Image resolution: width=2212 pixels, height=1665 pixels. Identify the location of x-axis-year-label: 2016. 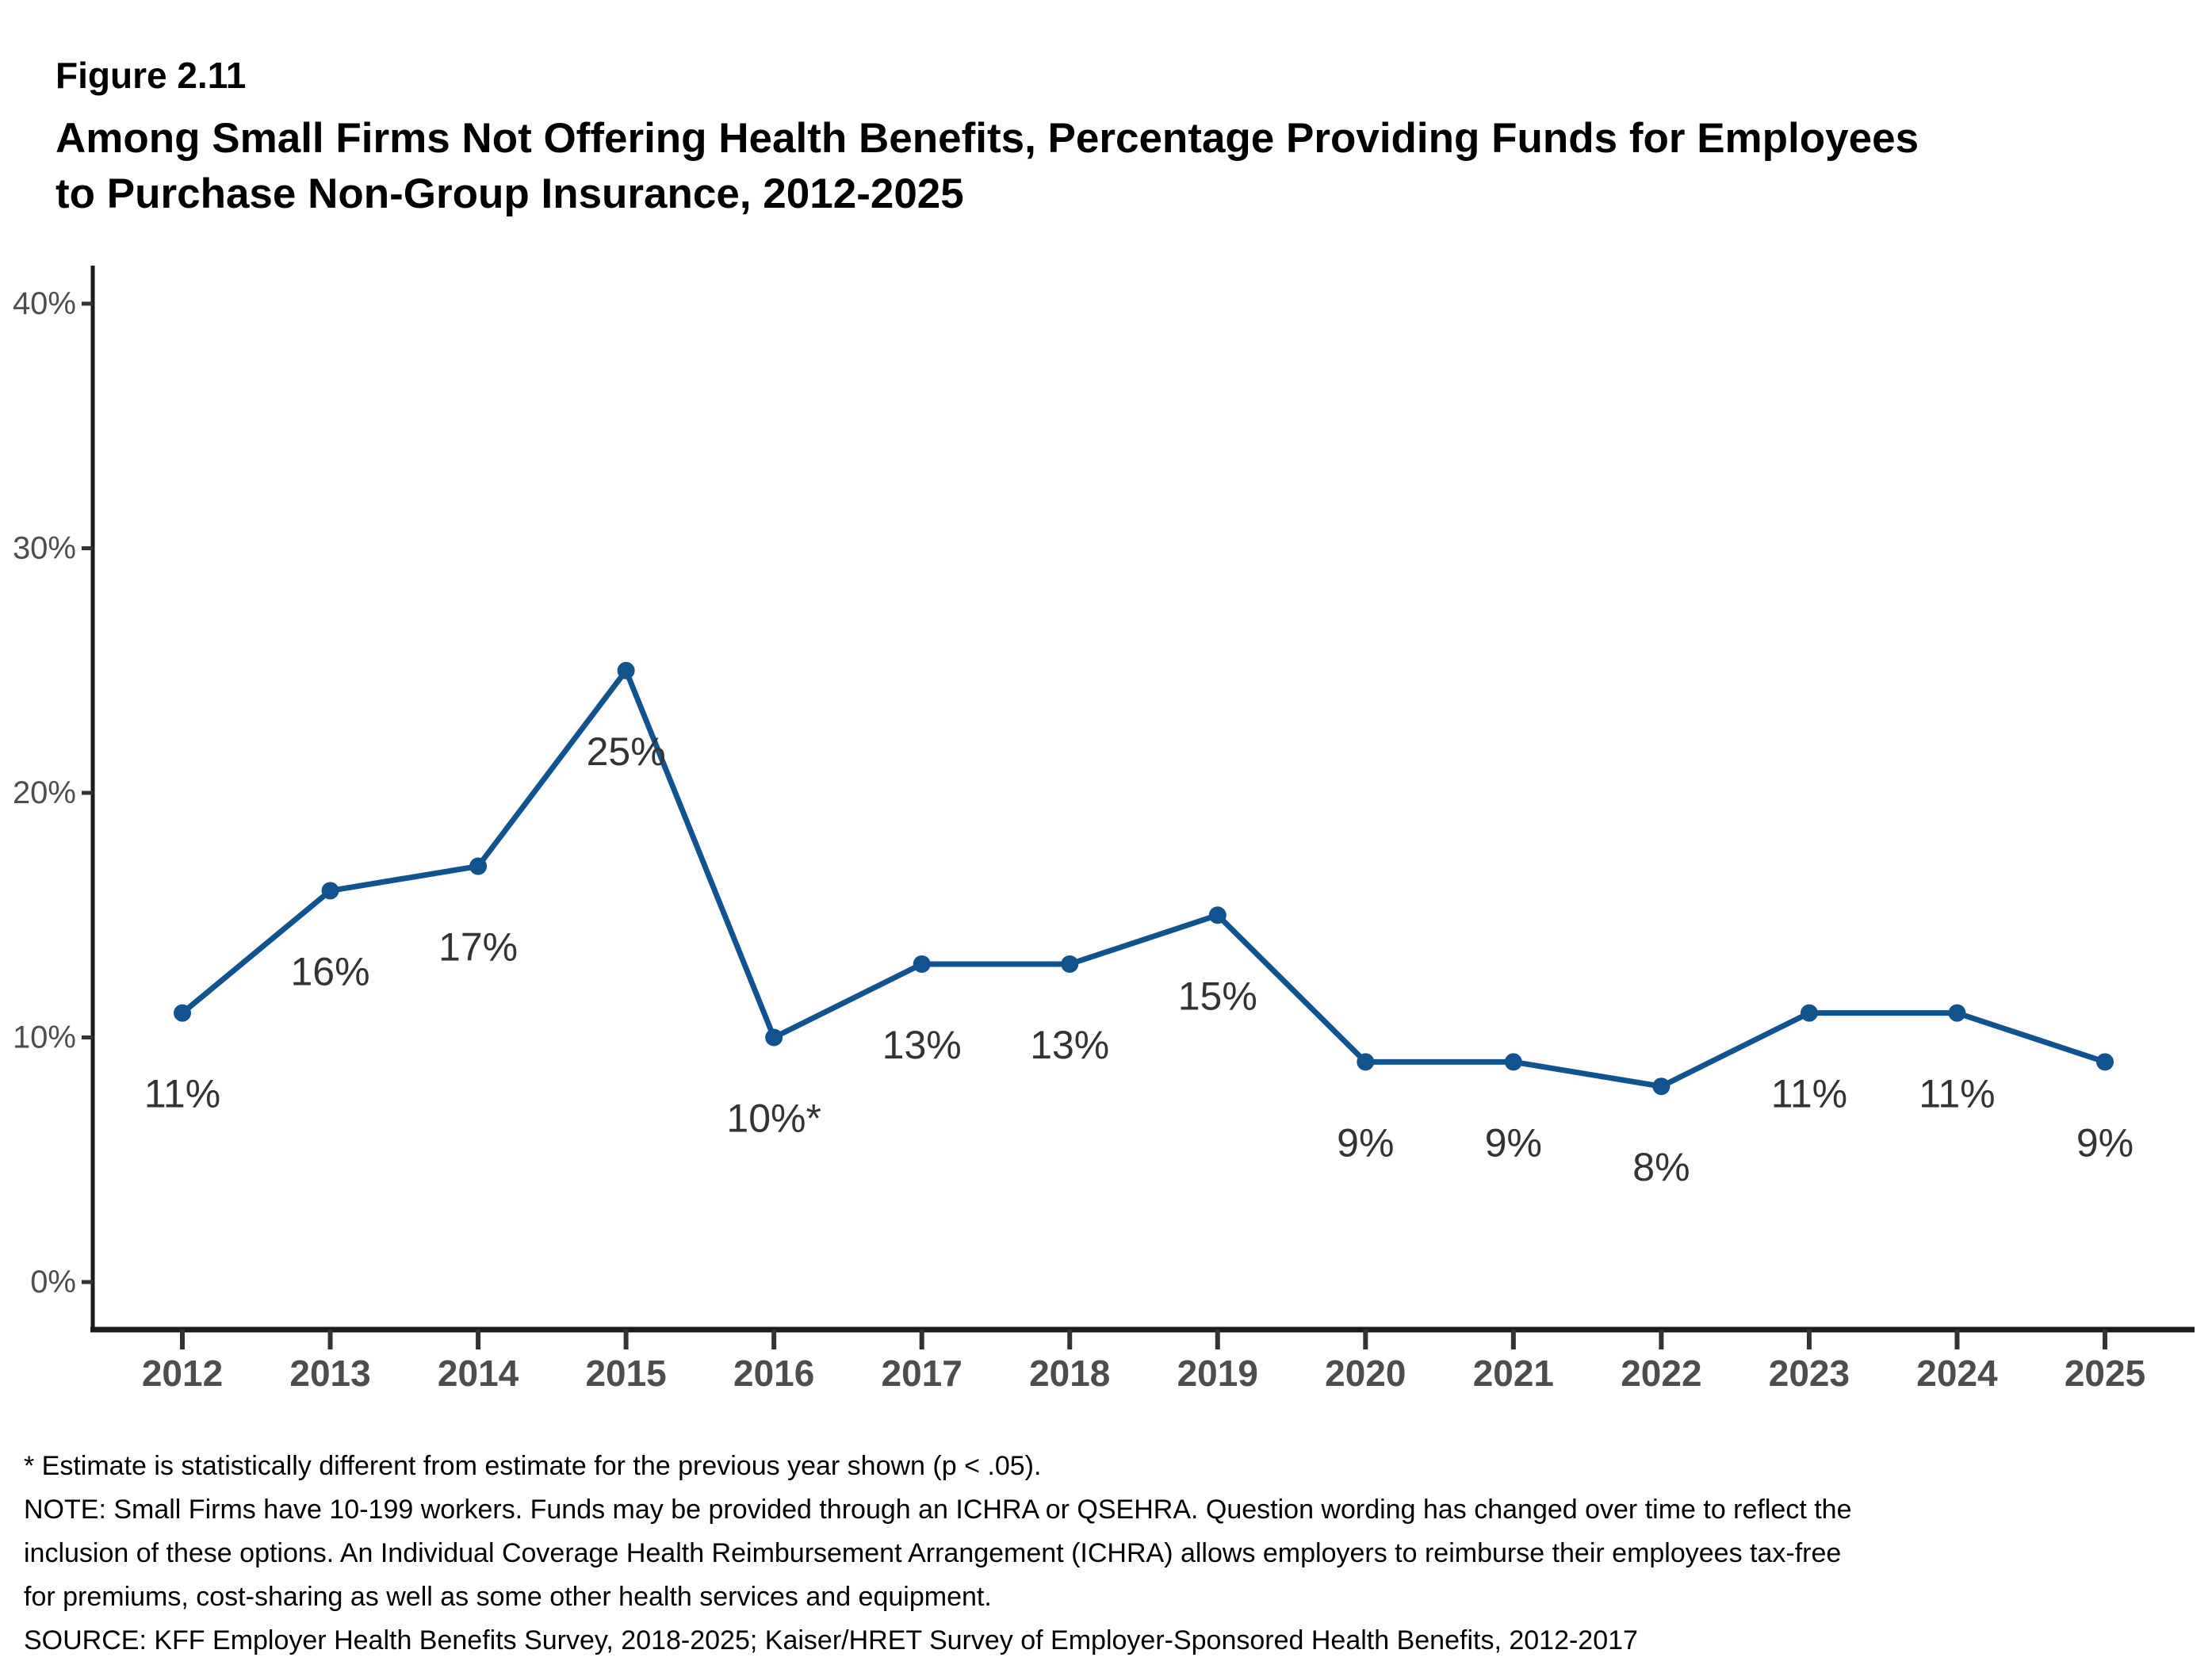
(773, 1373).